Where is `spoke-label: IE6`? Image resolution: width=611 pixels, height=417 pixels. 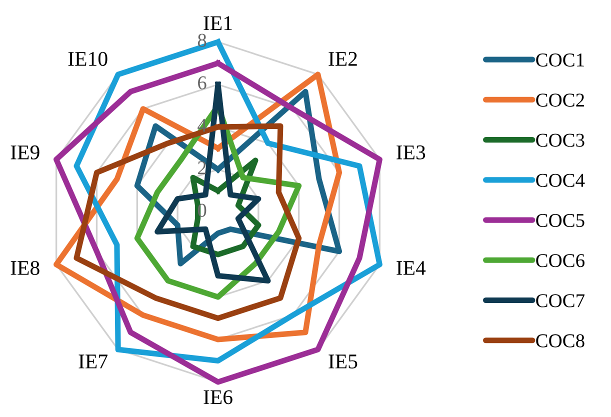 spoke-label: IE6 is located at coordinates (218, 397).